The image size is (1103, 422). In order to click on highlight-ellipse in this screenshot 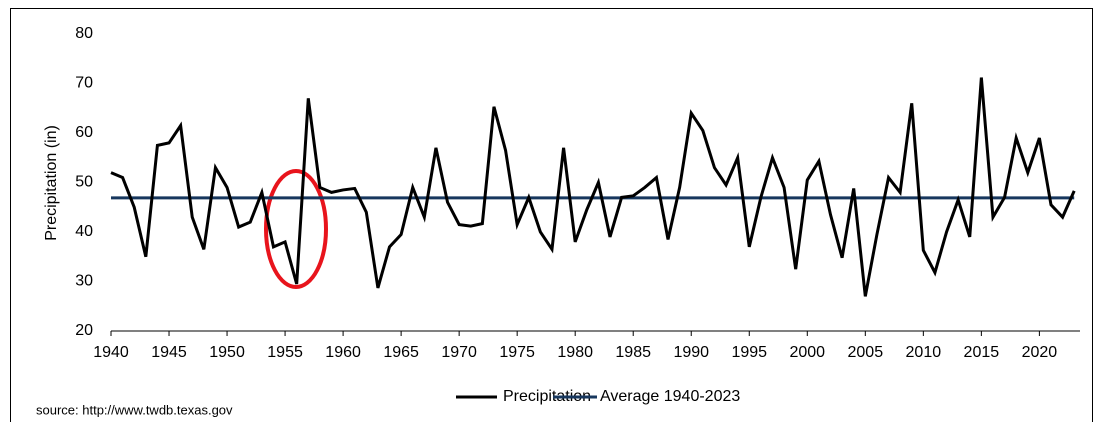, I will do `click(296, 229)`.